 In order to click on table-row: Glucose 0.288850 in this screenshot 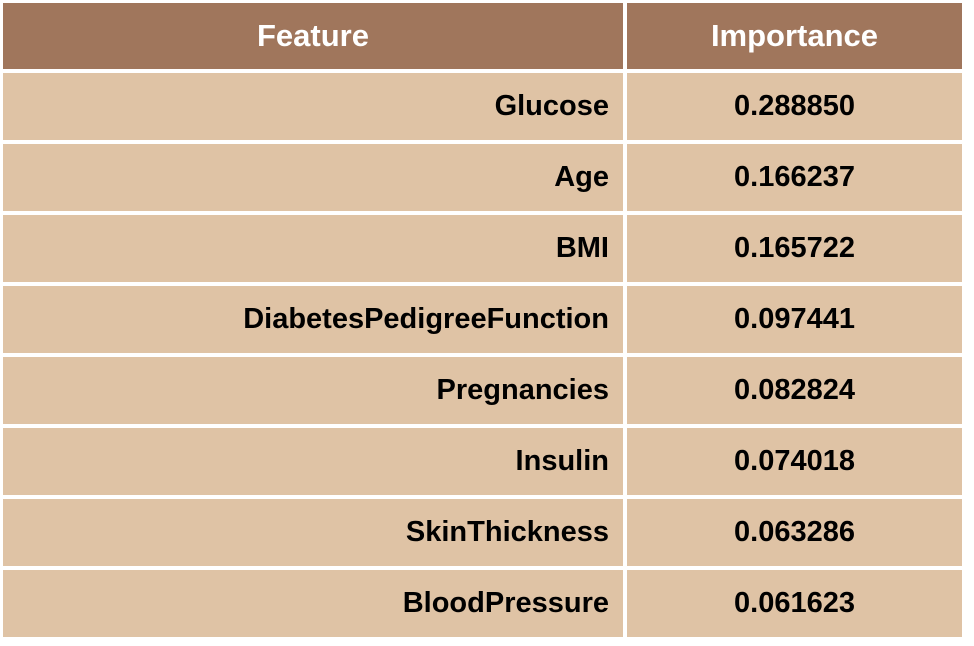, I will do `click(482, 106)`.